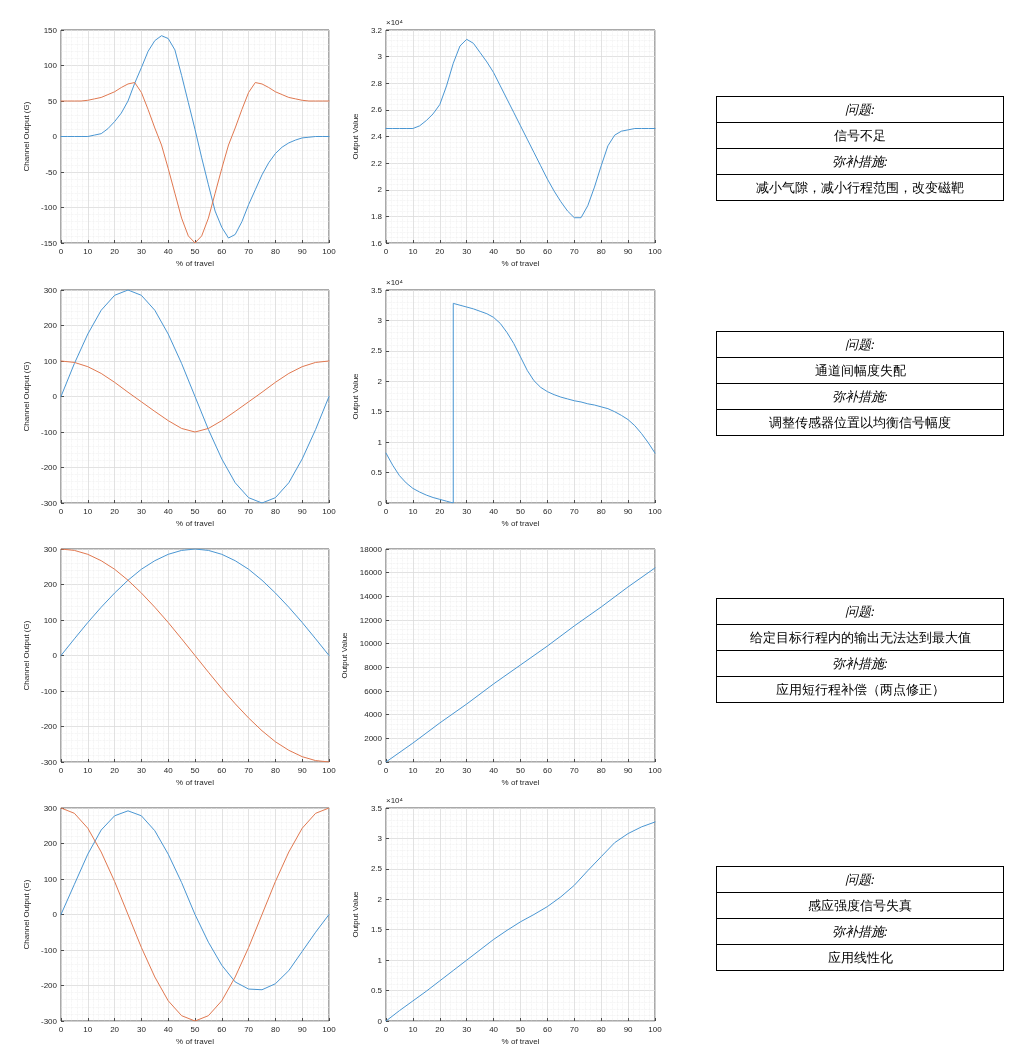 Image resolution: width=1030 pixels, height=1054 pixels. I want to click on y-tick-label: 2.4, so click(376, 136).